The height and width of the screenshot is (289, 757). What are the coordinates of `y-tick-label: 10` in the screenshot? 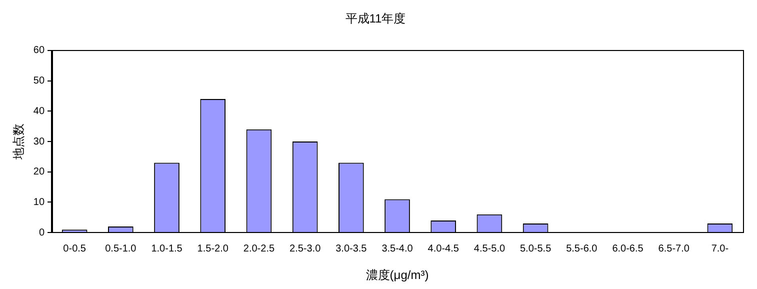 It's located at (39, 202).